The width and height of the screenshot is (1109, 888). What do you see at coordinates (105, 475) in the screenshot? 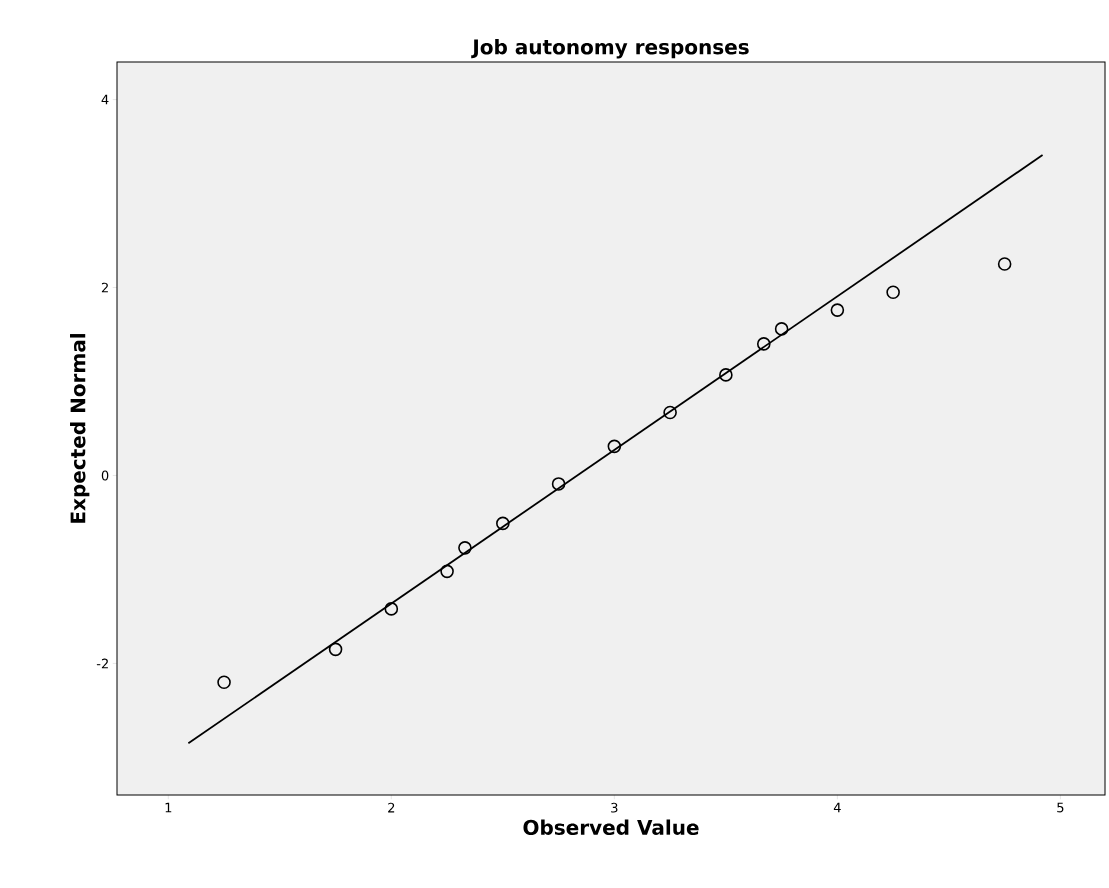
I see `y-tick-label: 0` at bounding box center [105, 475].